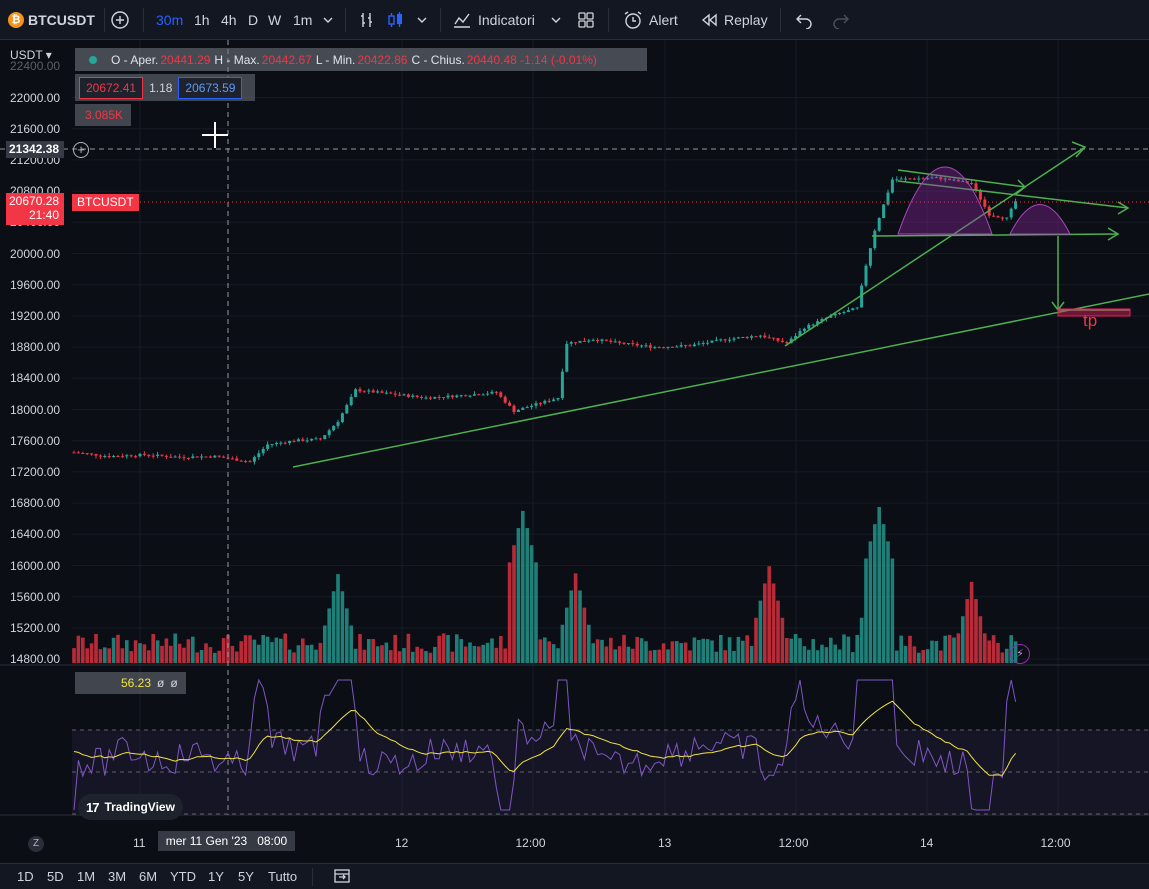 Image resolution: width=1149 pixels, height=889 pixels. I want to click on range-1y: 1Y, so click(216, 876).